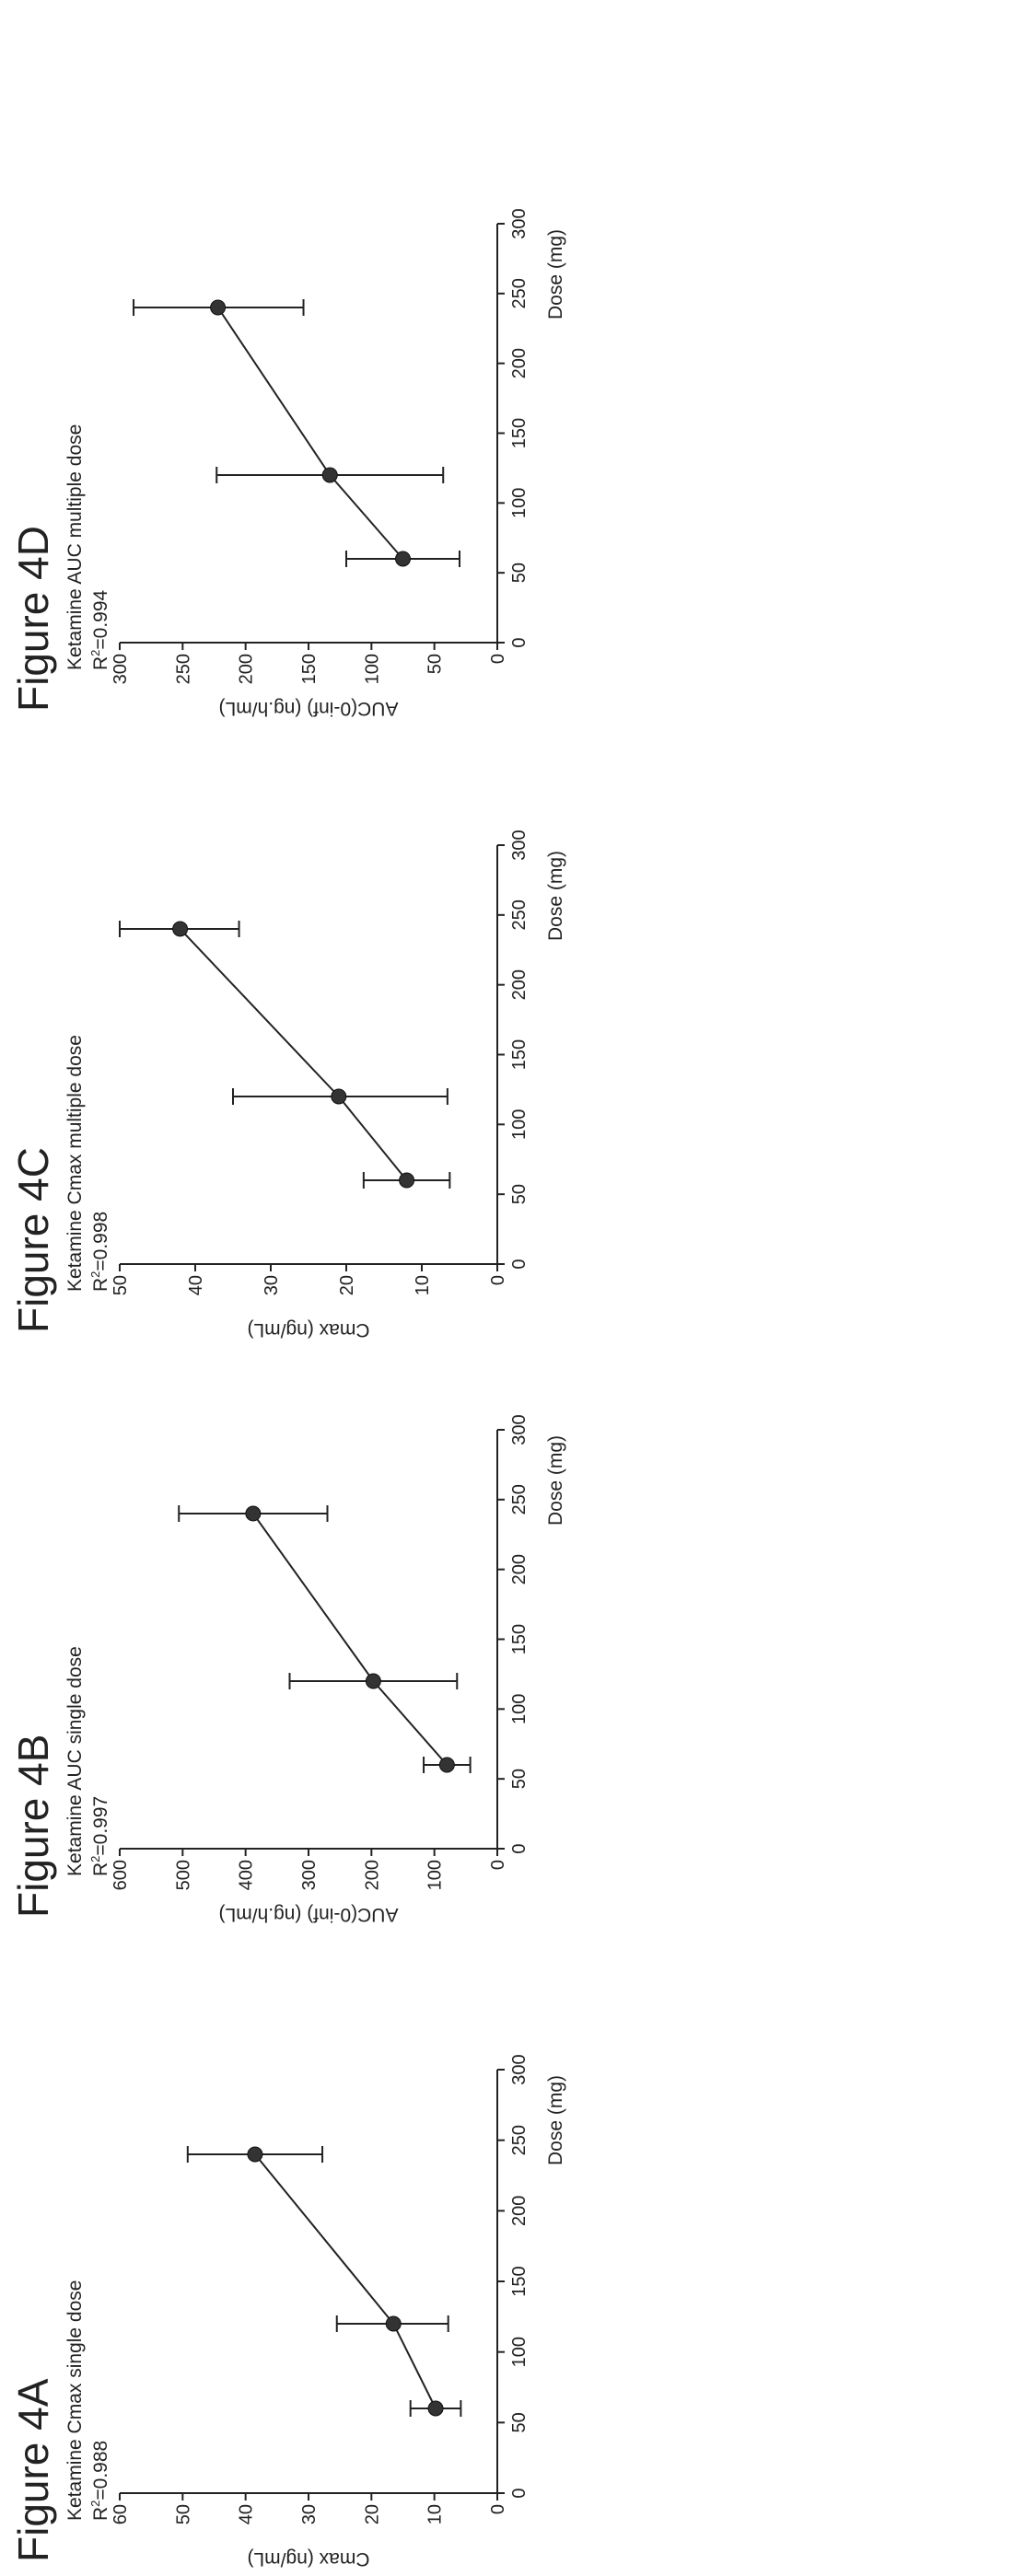 Image resolution: width=1025 pixels, height=2576 pixels. I want to click on figure-label: Figure 4D, so click(33, 619).